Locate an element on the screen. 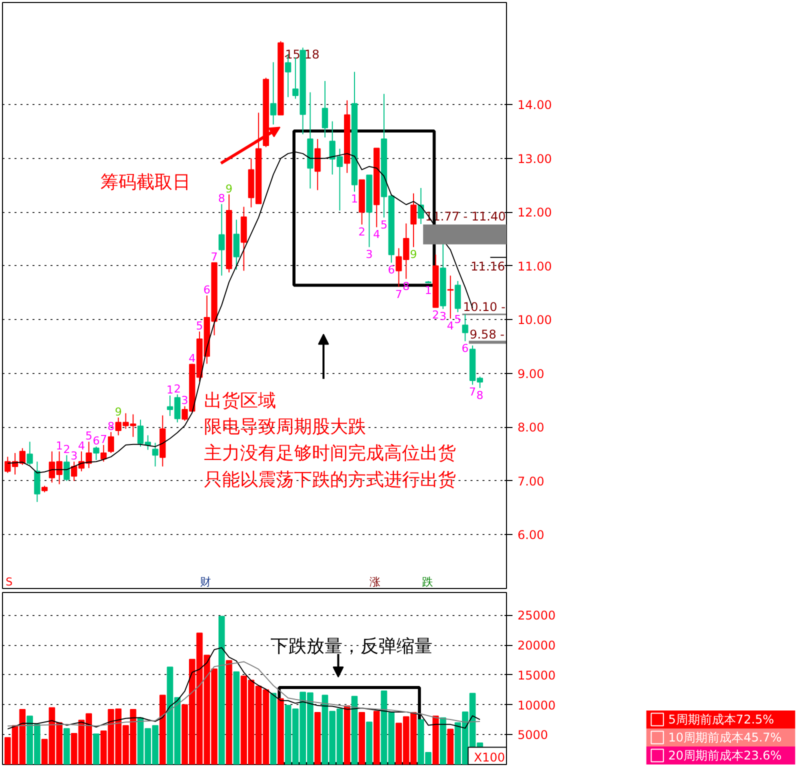  annotation: 主力没有足够时间完成高位出货 is located at coordinates (330, 453).